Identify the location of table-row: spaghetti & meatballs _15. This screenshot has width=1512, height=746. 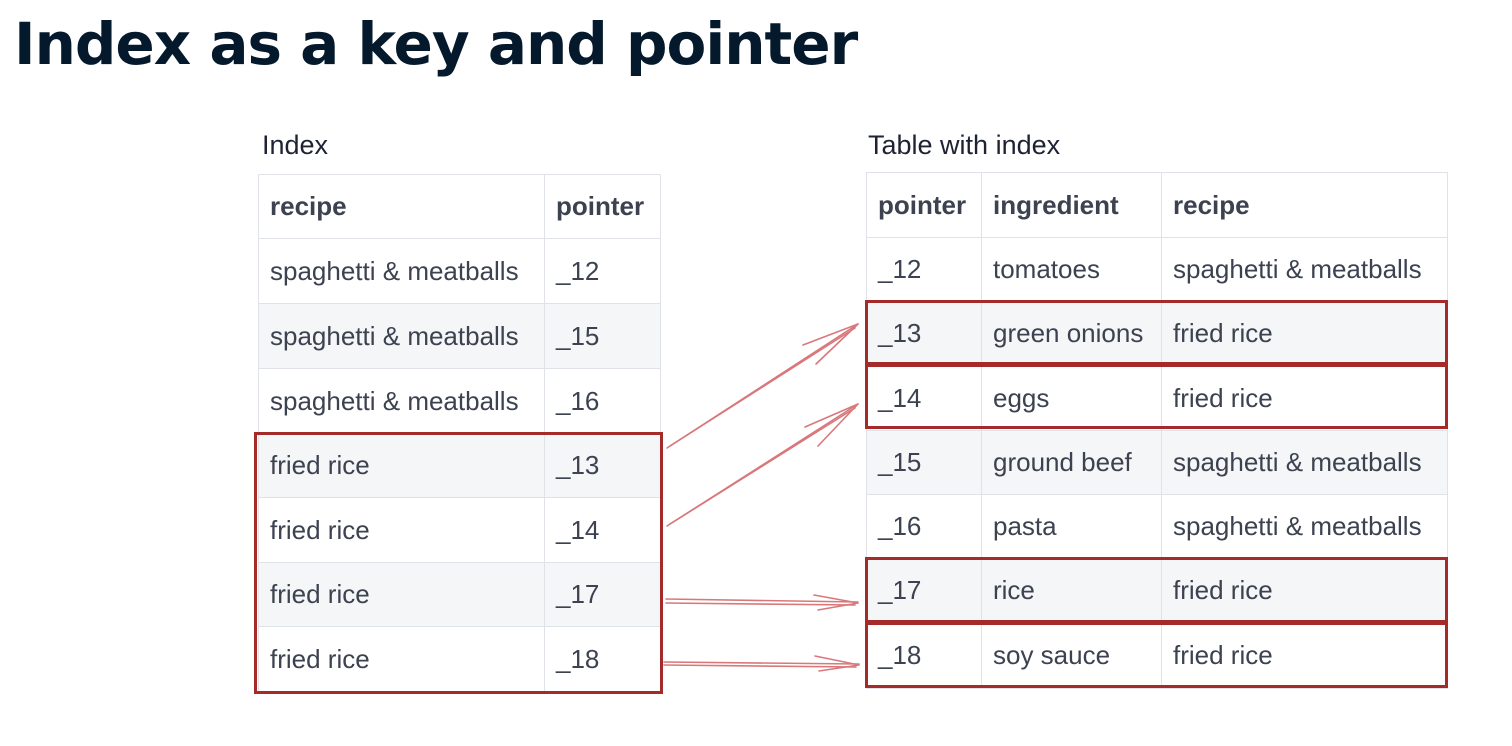
(459, 336).